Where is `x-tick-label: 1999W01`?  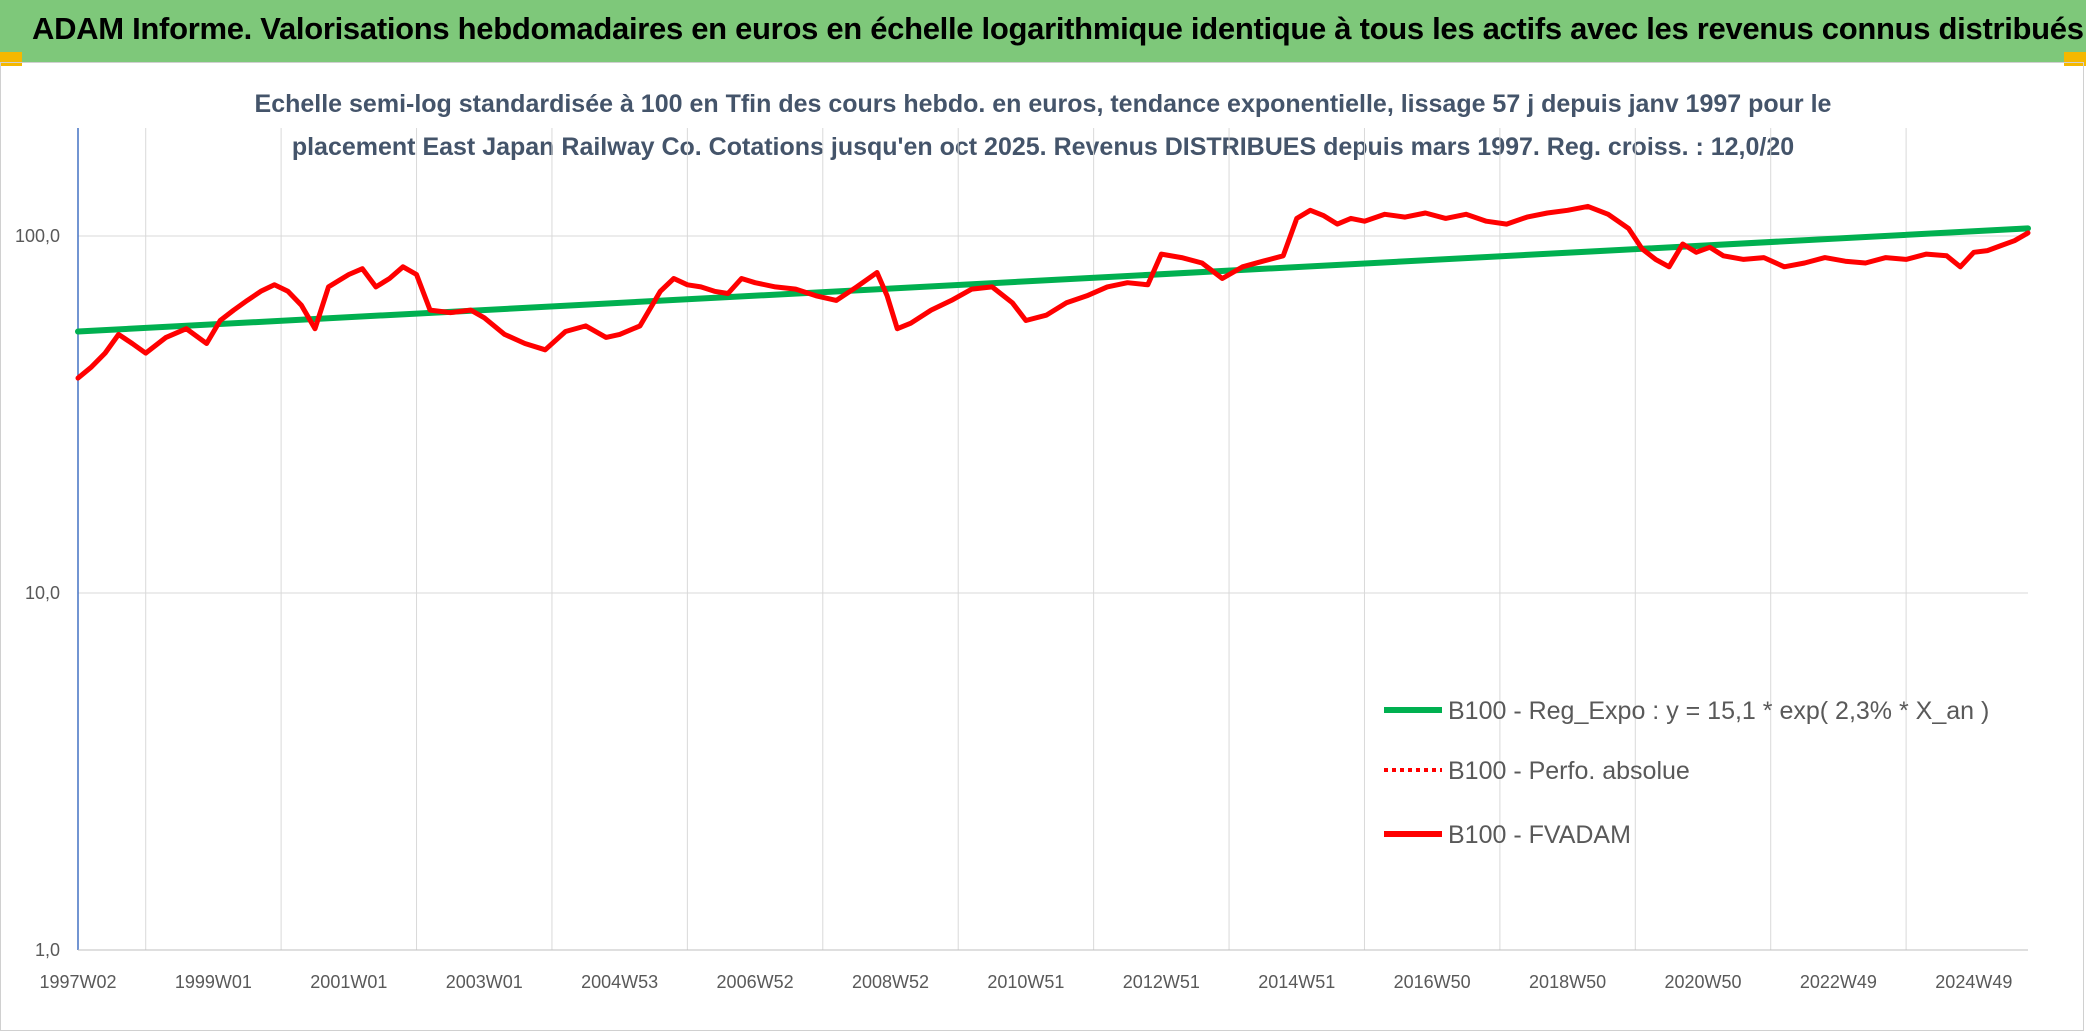 x-tick-label: 1999W01 is located at coordinates (213, 982).